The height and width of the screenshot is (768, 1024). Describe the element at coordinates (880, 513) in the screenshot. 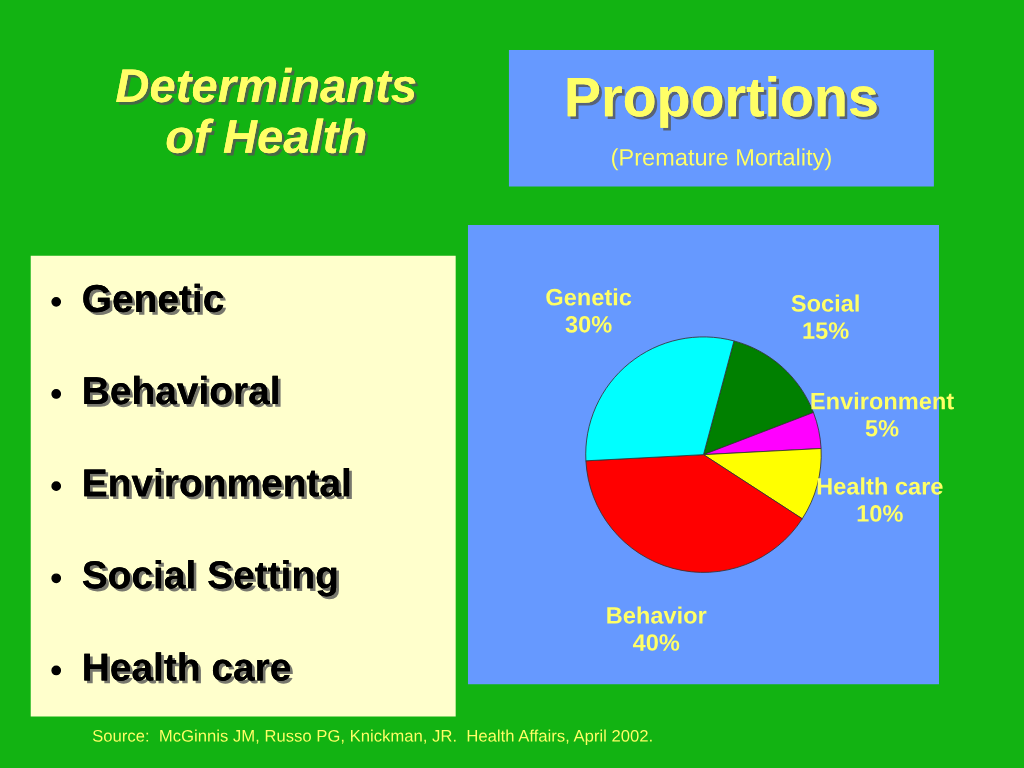

I see `data-label: 10%` at that location.